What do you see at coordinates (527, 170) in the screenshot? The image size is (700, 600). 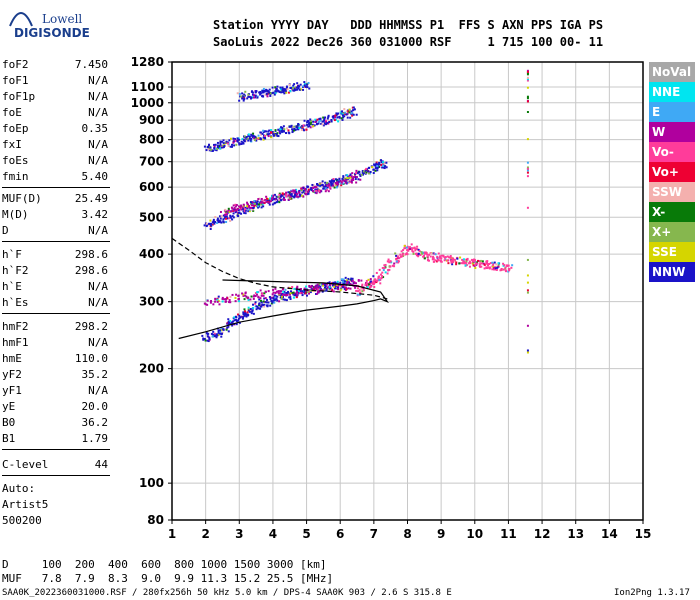 I see `noval-point` at bounding box center [527, 170].